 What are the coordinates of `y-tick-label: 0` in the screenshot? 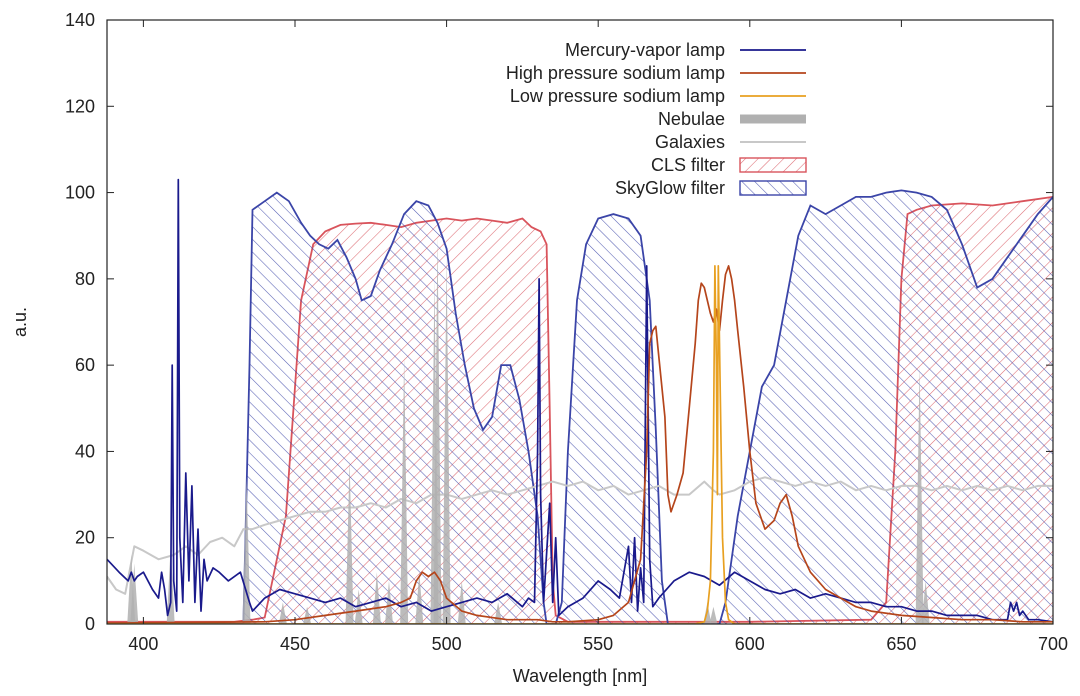 It's located at (90, 624).